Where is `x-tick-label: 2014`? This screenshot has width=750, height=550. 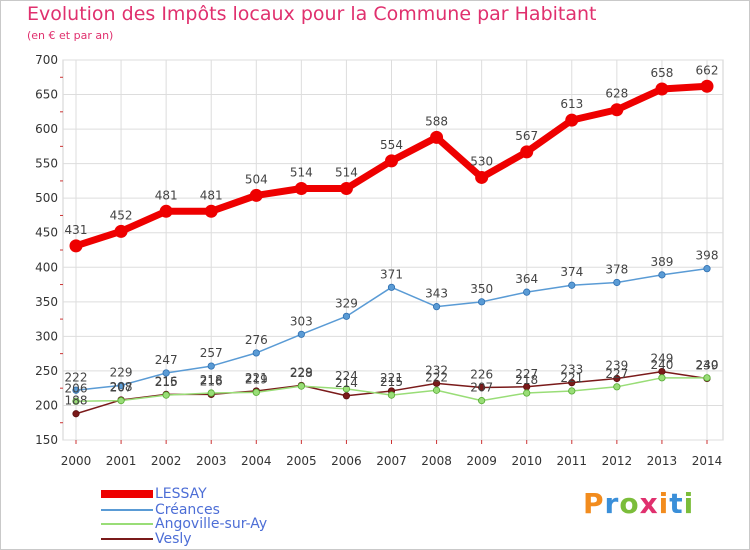 x-tick-label: 2014 is located at coordinates (707, 461).